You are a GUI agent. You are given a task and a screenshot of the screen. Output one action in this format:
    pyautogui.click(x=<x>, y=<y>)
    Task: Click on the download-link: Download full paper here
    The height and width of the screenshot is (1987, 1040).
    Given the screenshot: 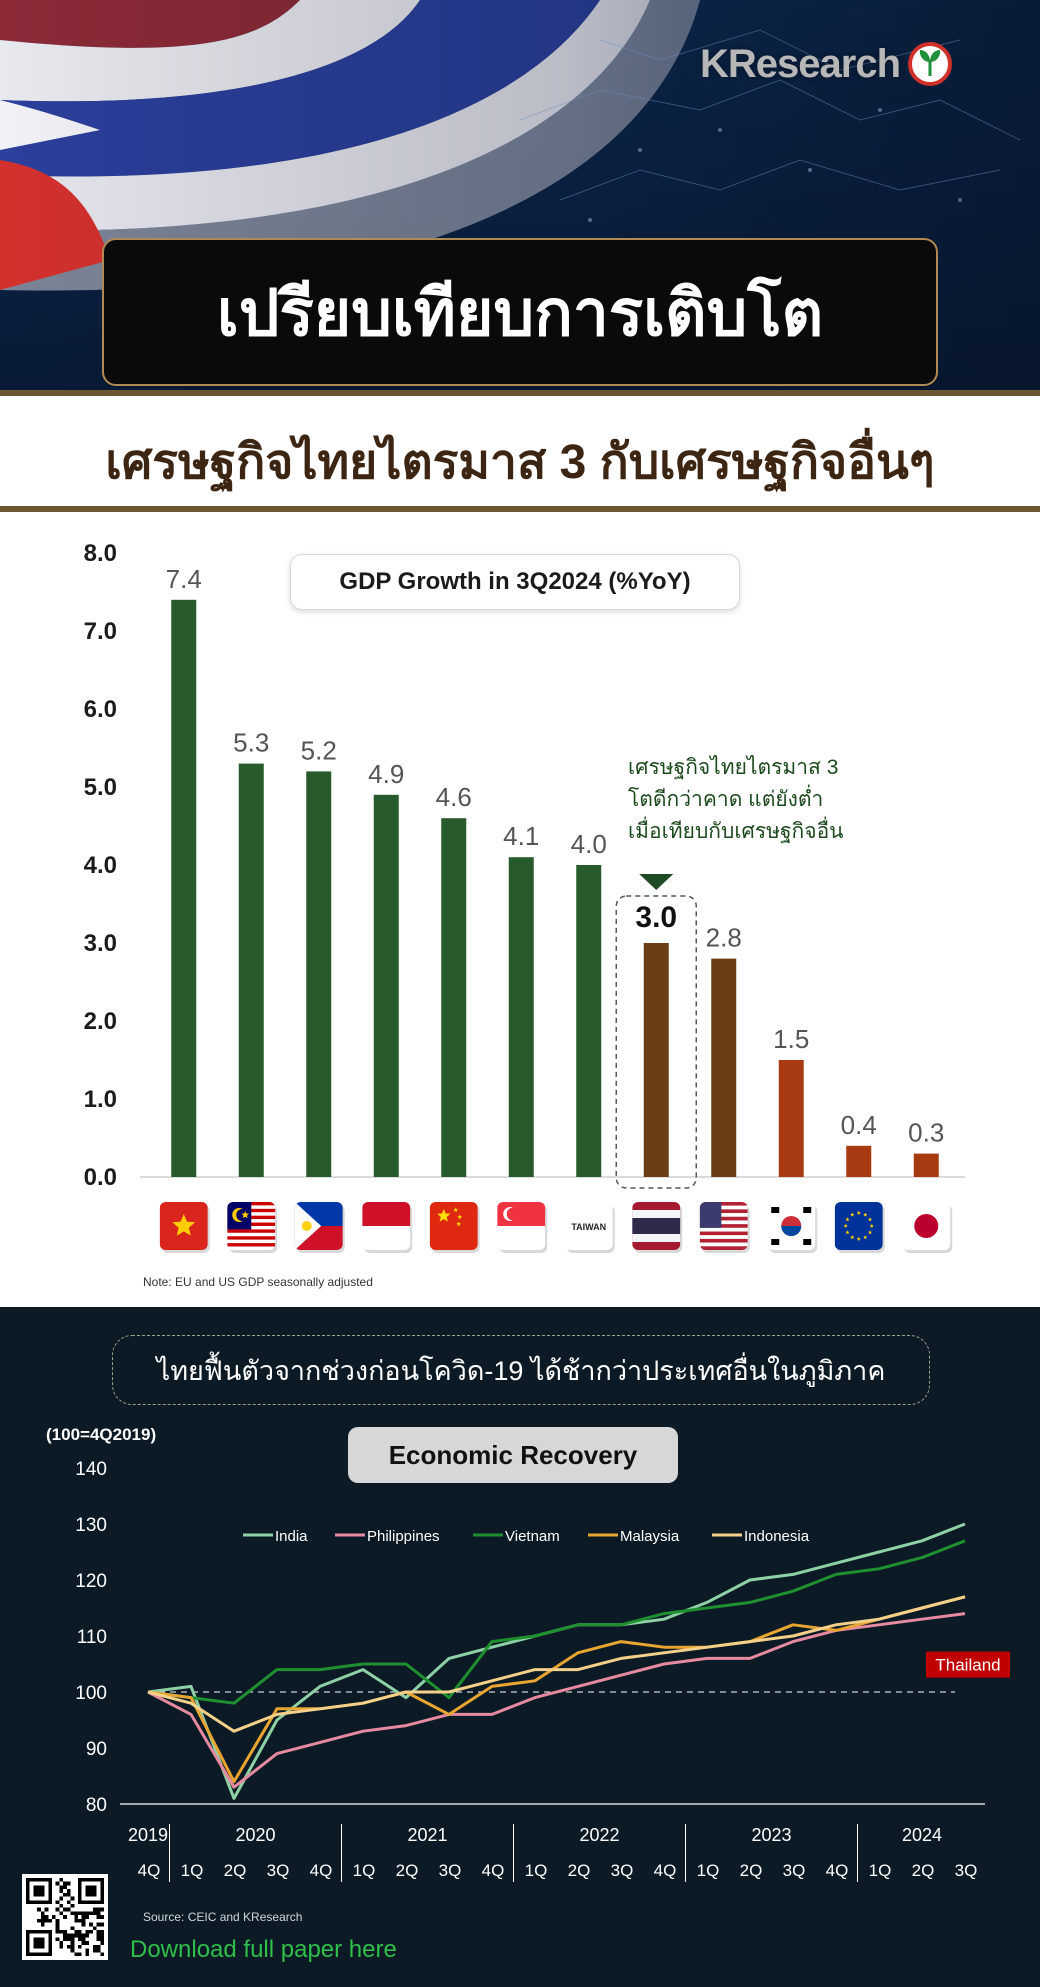 What is the action you would take?
    pyautogui.click(x=263, y=1949)
    